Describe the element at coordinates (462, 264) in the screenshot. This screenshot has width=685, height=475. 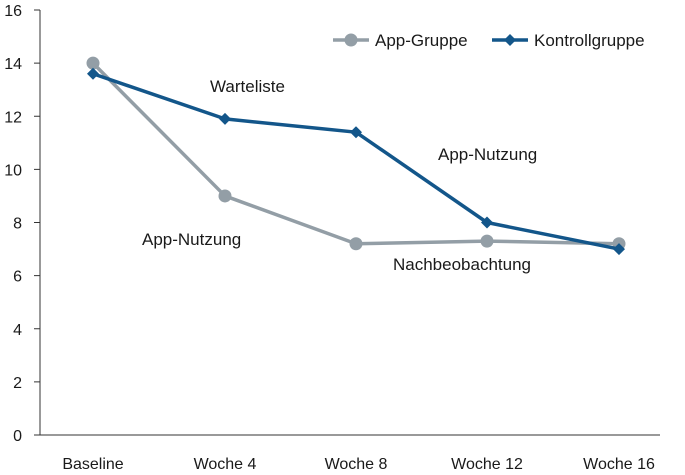
I see `annotation-label: Nachbeobachtung` at that location.